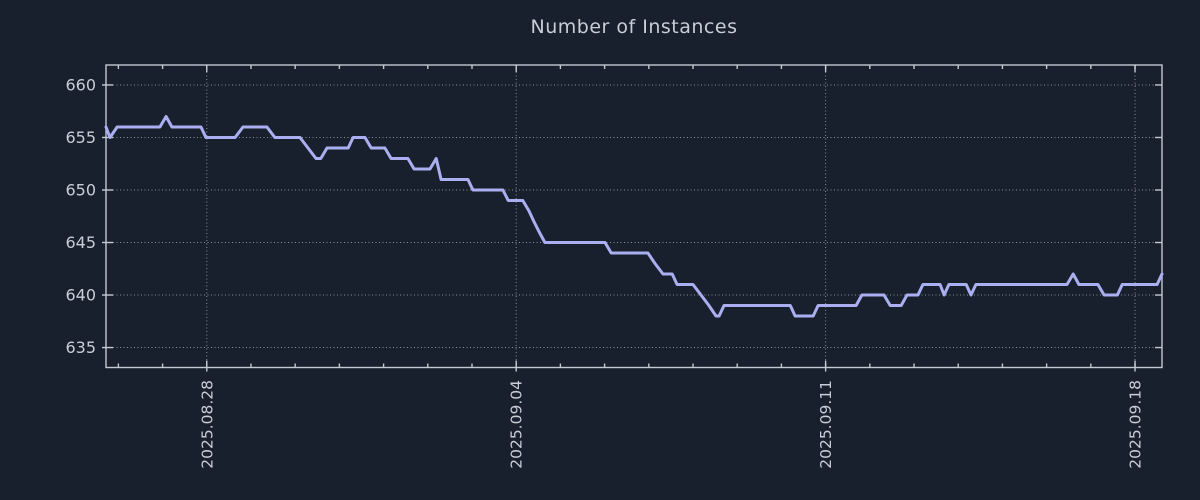 This screenshot has height=500, width=1200. Describe the element at coordinates (80, 189) in the screenshot. I see `y-tick-label: 650` at that location.